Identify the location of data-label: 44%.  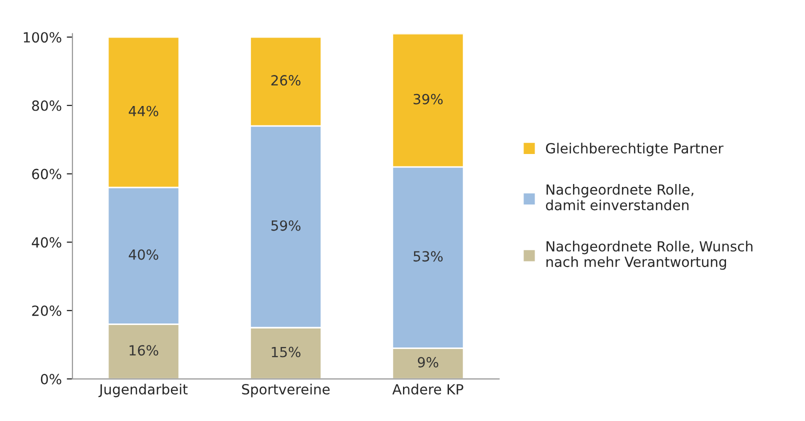
(143, 111).